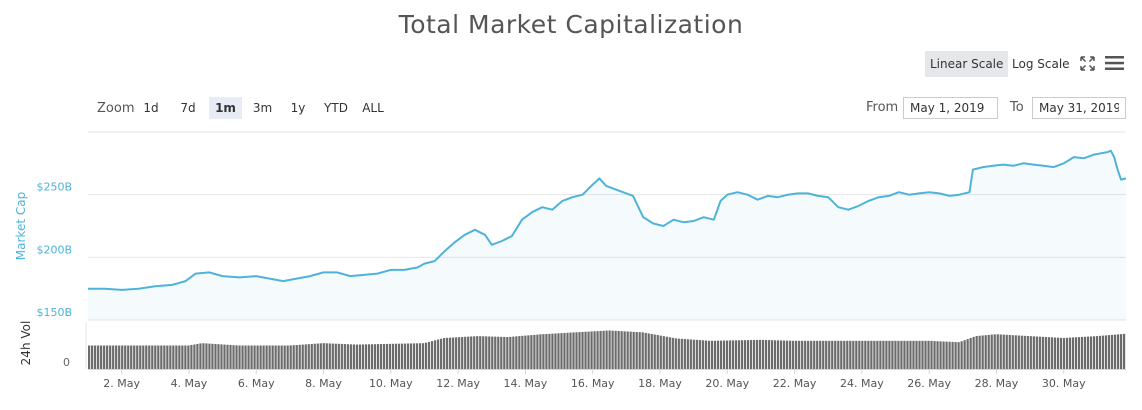  I want to click on fullscreen-button, so click(1087, 63).